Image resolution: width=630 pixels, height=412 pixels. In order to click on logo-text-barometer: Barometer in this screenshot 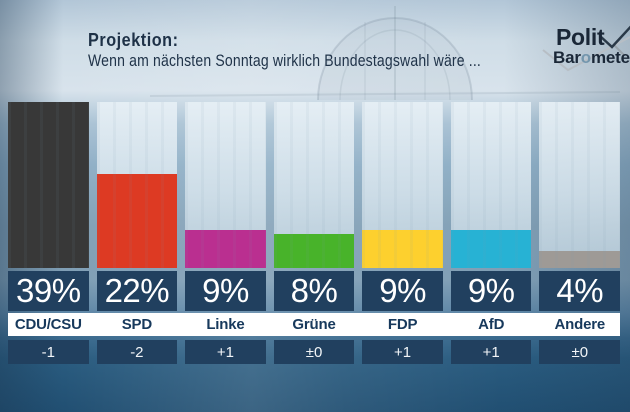, I will do `click(591, 58)`.